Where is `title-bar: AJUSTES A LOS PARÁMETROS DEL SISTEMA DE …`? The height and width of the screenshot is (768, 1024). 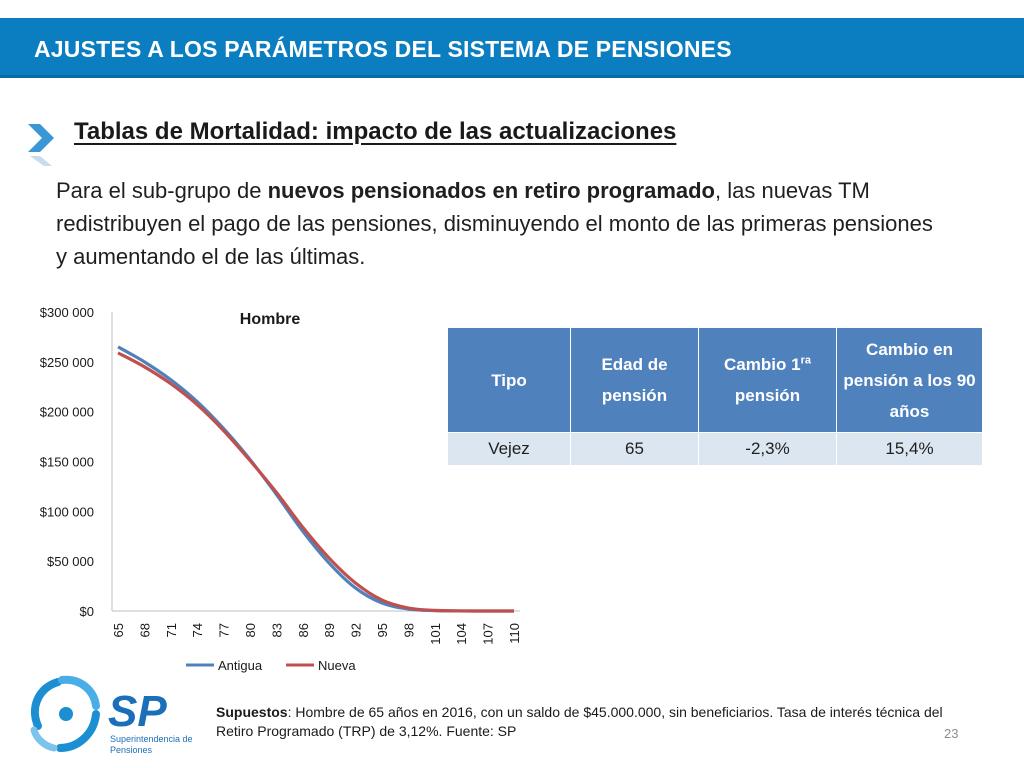
title-bar: AJUSTES A LOS PARÁMETROS DEL SISTEMA DE … is located at coordinates (512, 48).